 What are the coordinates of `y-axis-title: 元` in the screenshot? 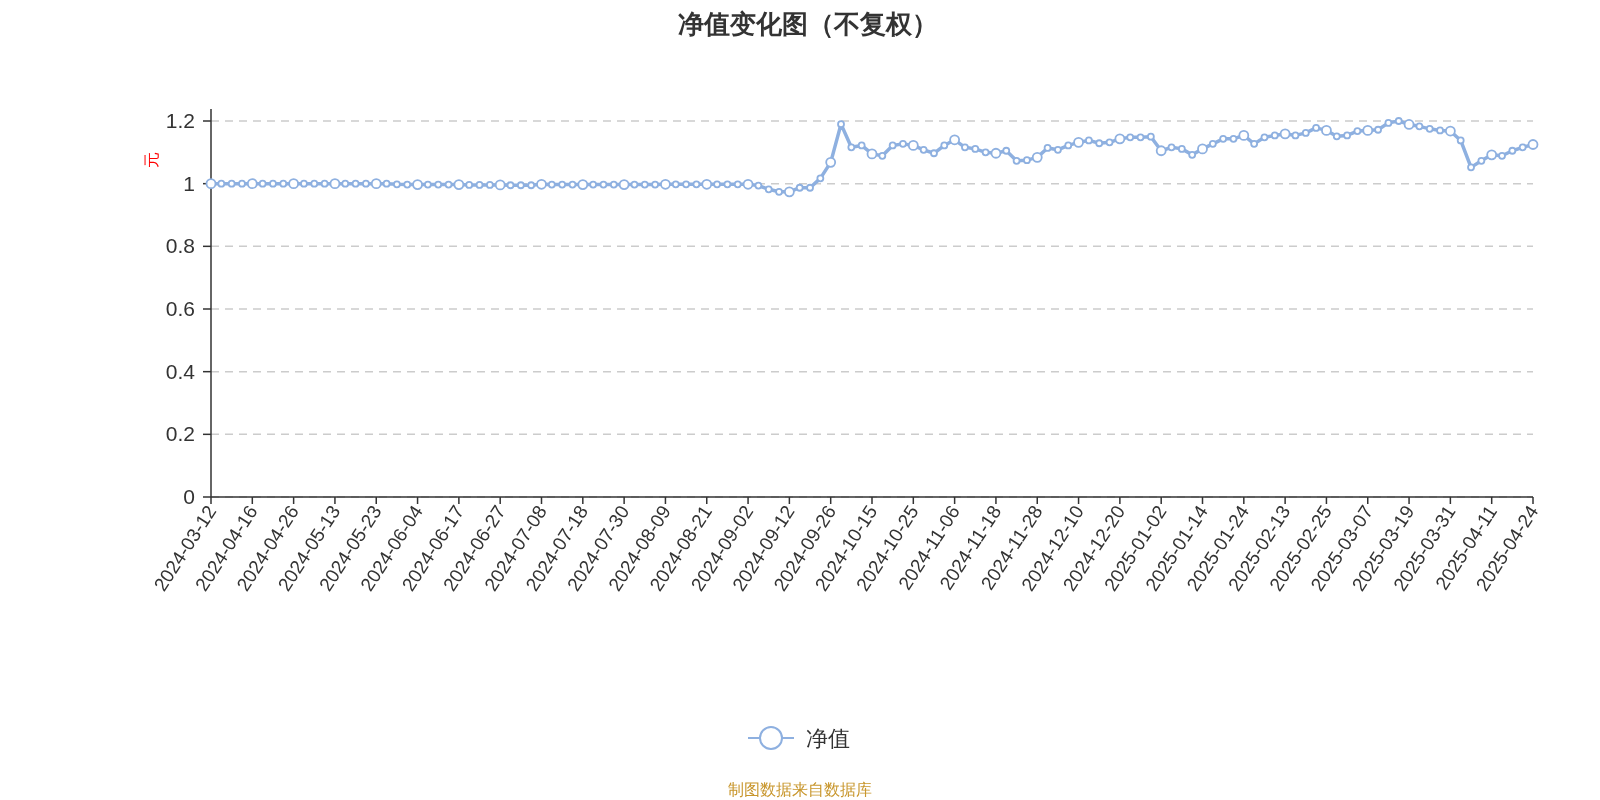 It's located at (151, 160).